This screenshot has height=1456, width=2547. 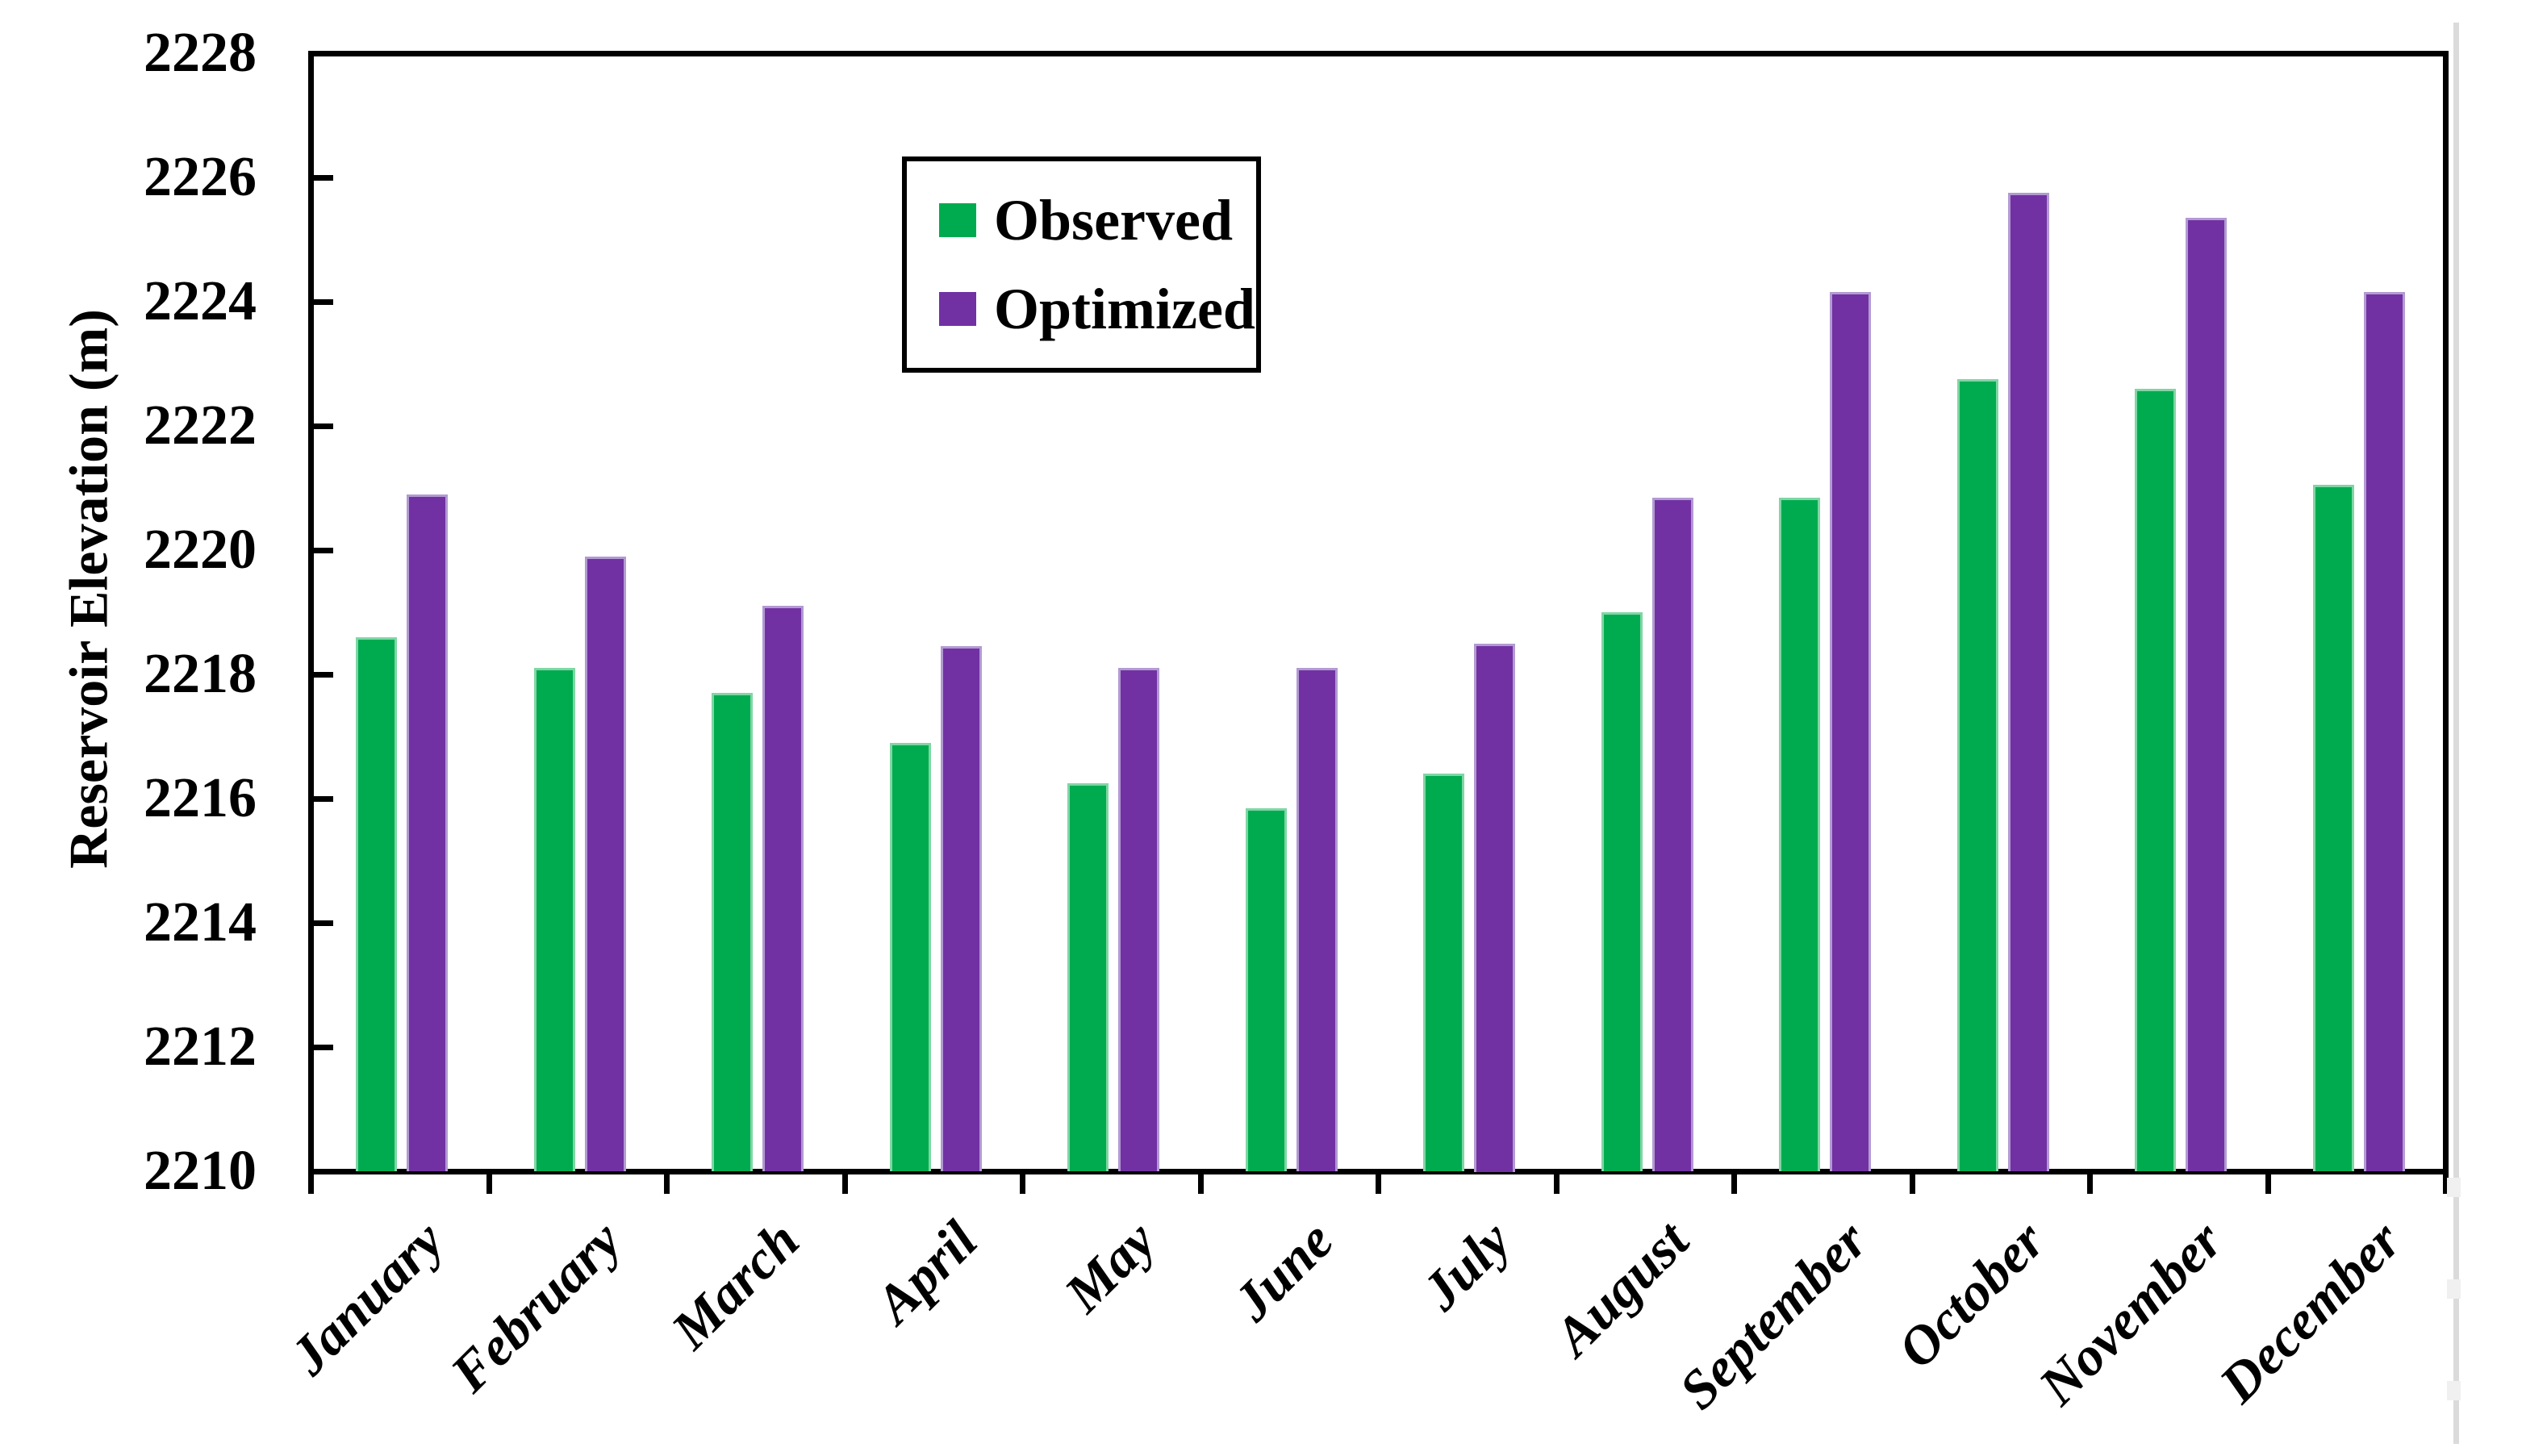 I want to click on x-tick-label-june: June, so click(x=1283, y=1271).